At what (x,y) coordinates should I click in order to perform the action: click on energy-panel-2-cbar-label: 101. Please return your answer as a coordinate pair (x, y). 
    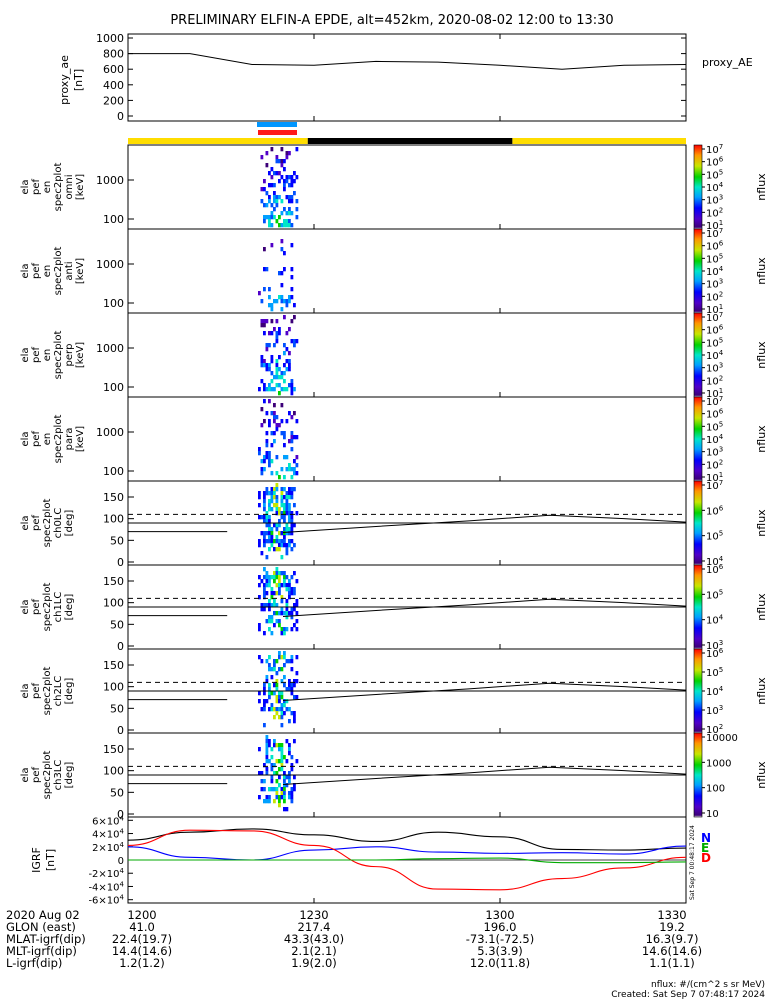
    Looking at the image, I should click on (714, 393).